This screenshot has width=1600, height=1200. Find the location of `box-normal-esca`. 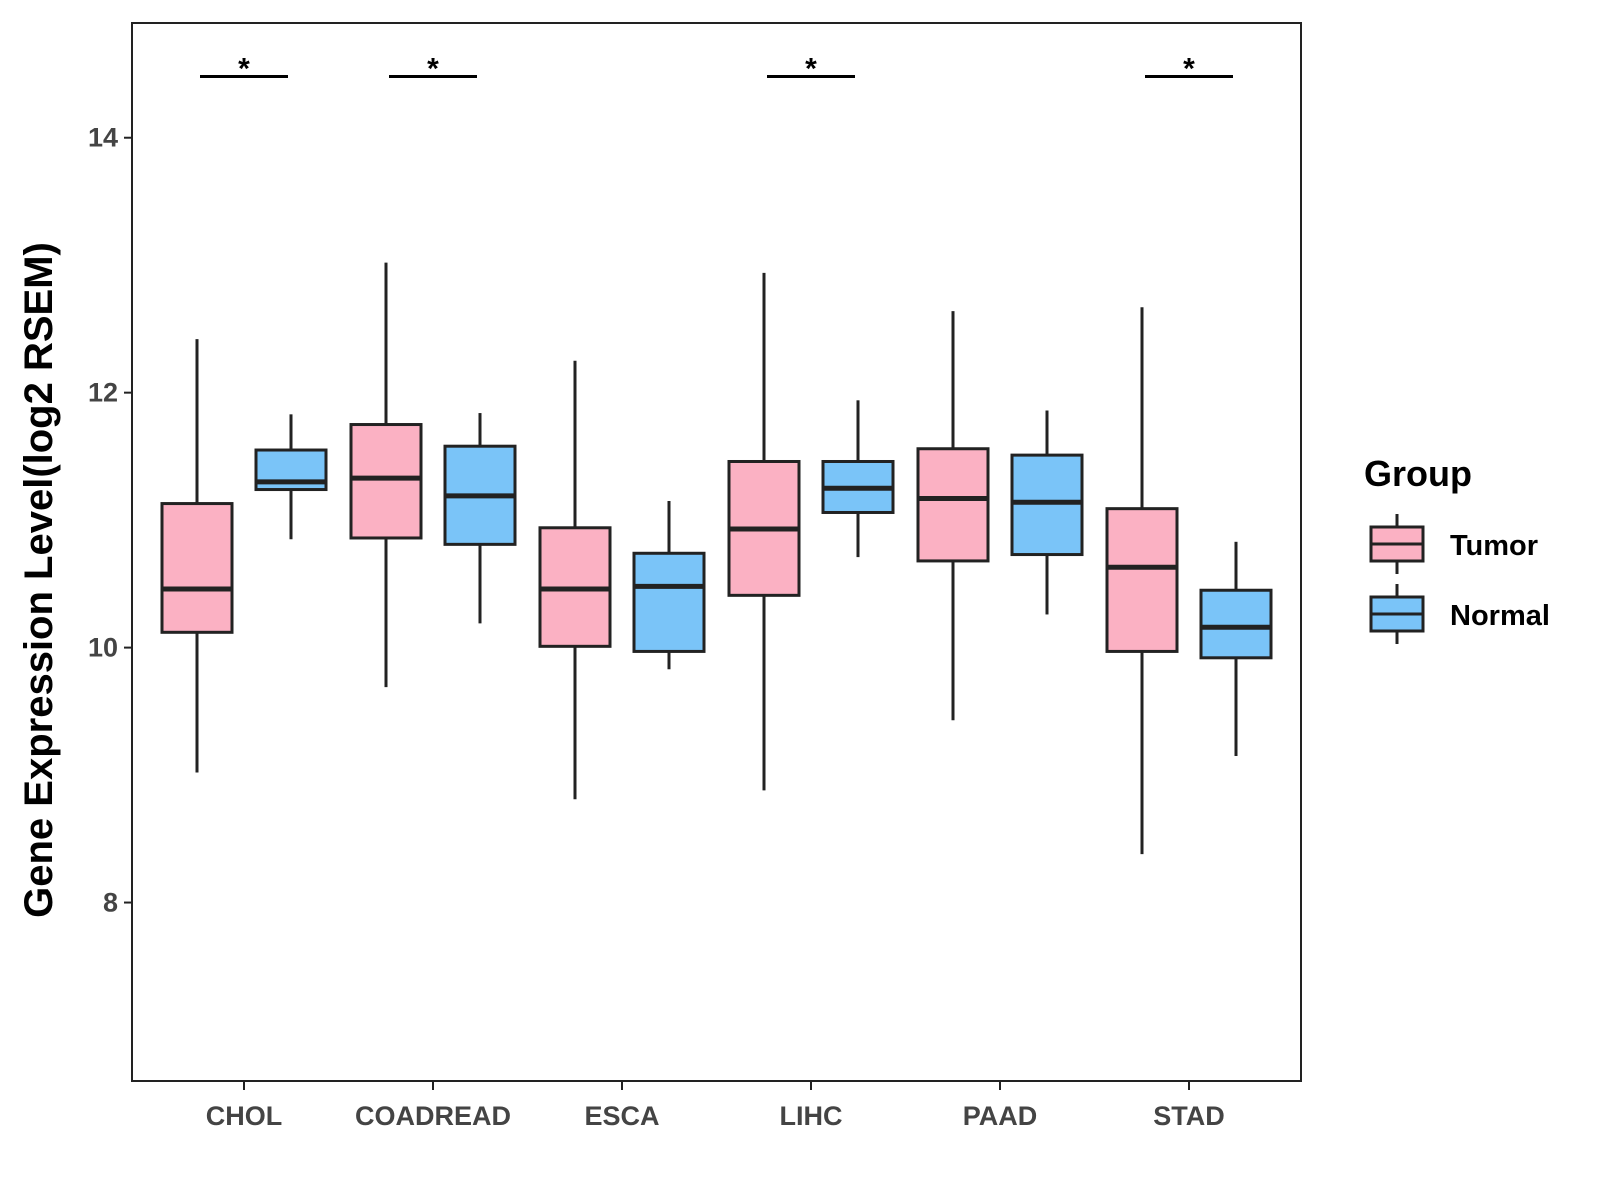

box-normal-esca is located at coordinates (669, 585).